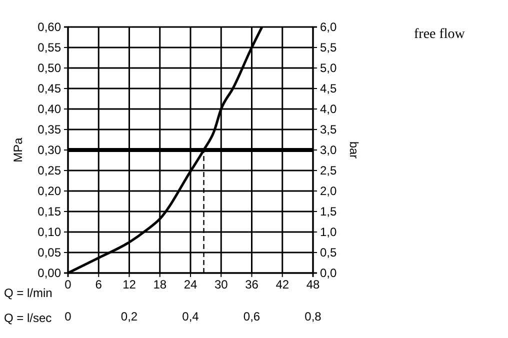 The width and height of the screenshot is (508, 338). Describe the element at coordinates (98, 285) in the screenshot. I see `x-tick-label: 6` at that location.